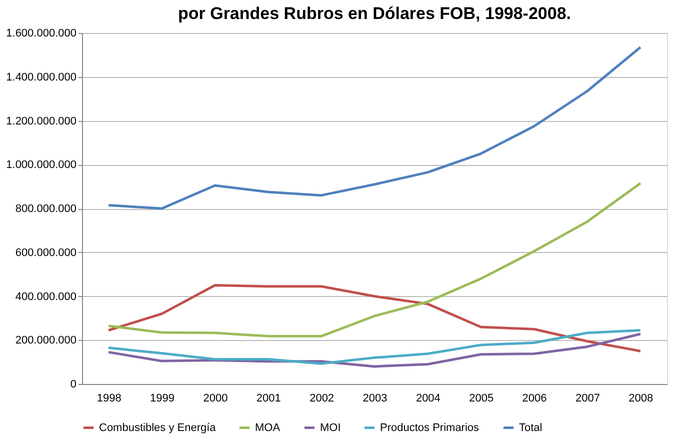  I want to click on x-tick-label: 2004, so click(428, 398).